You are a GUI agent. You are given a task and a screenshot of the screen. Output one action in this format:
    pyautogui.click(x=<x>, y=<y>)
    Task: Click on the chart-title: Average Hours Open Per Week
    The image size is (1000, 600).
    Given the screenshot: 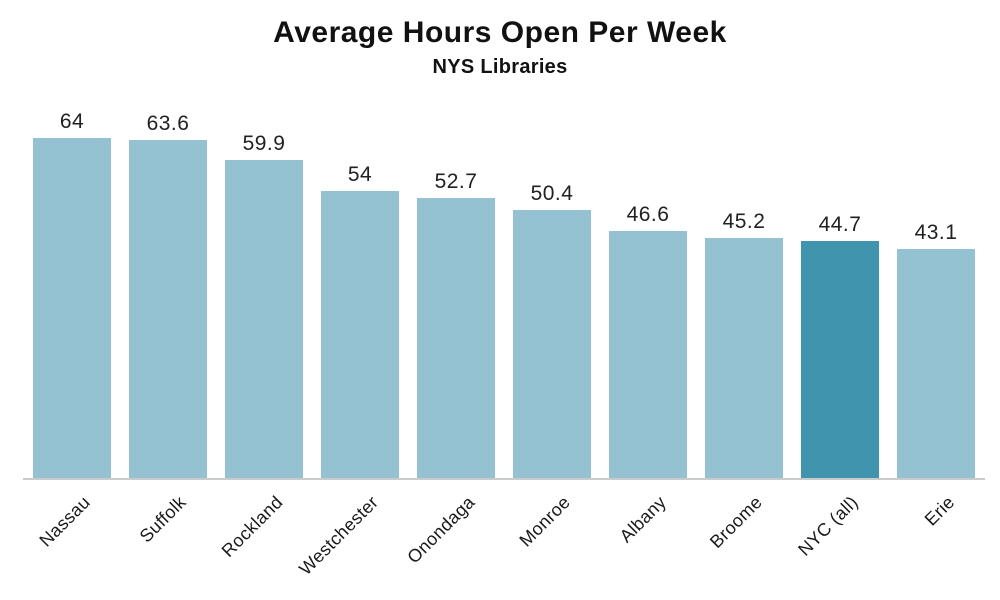 What is the action you would take?
    pyautogui.click(x=500, y=32)
    